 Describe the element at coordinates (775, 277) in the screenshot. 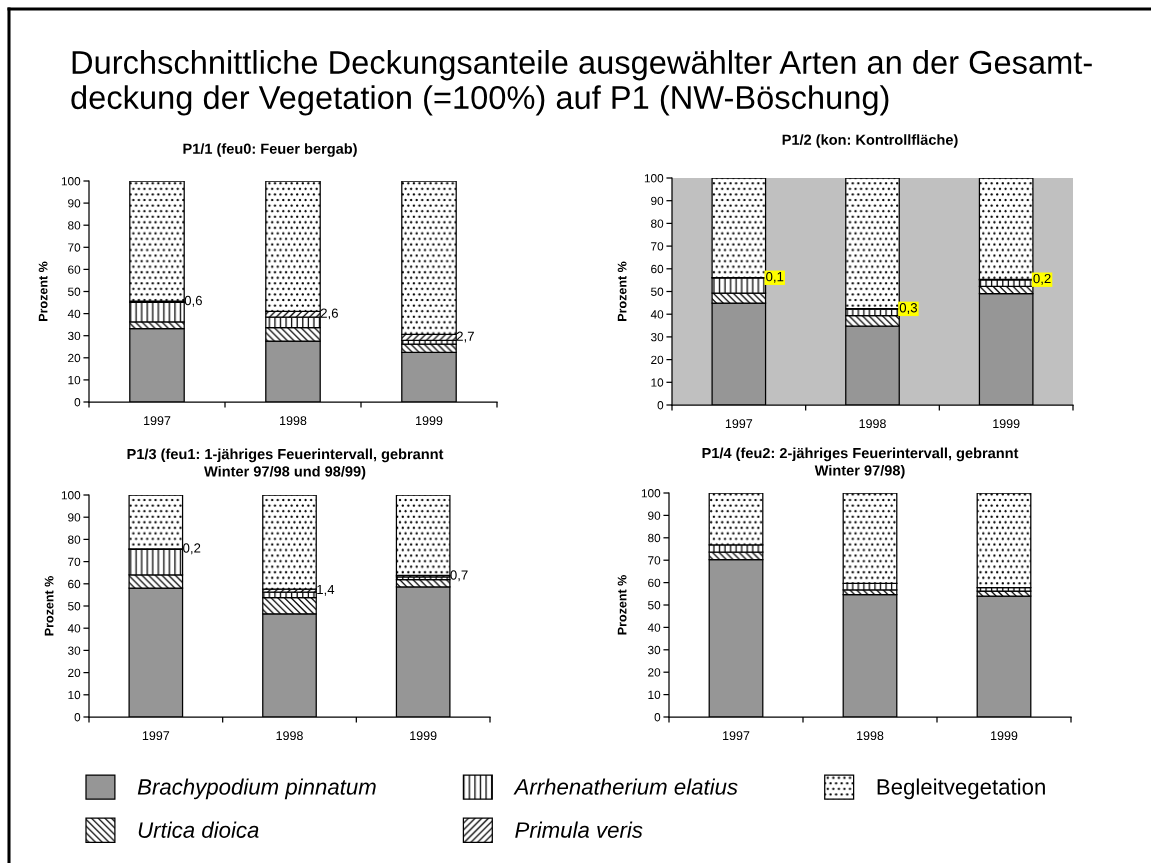

I see `data-label: 0,1` at that location.